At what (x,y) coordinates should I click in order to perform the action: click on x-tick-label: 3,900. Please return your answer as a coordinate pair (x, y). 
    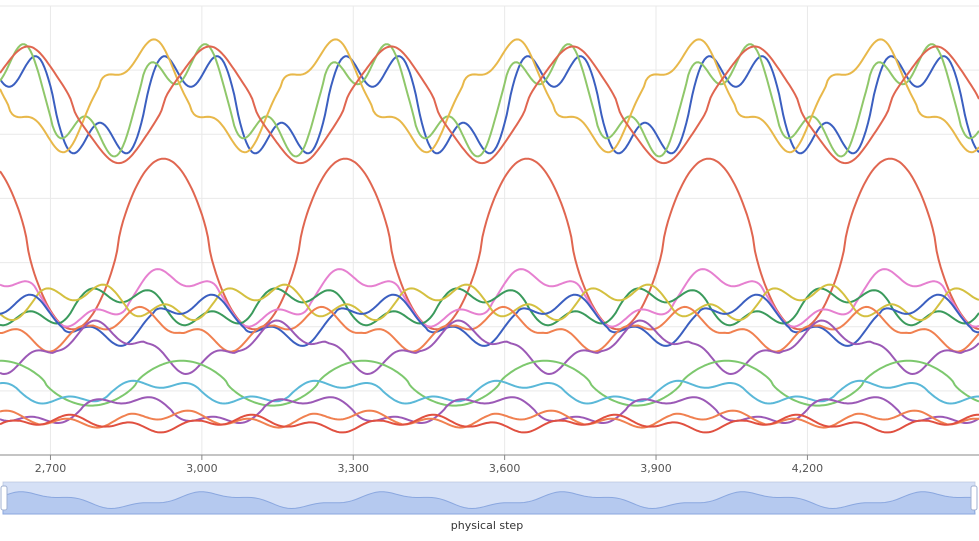
    Looking at the image, I should click on (656, 468).